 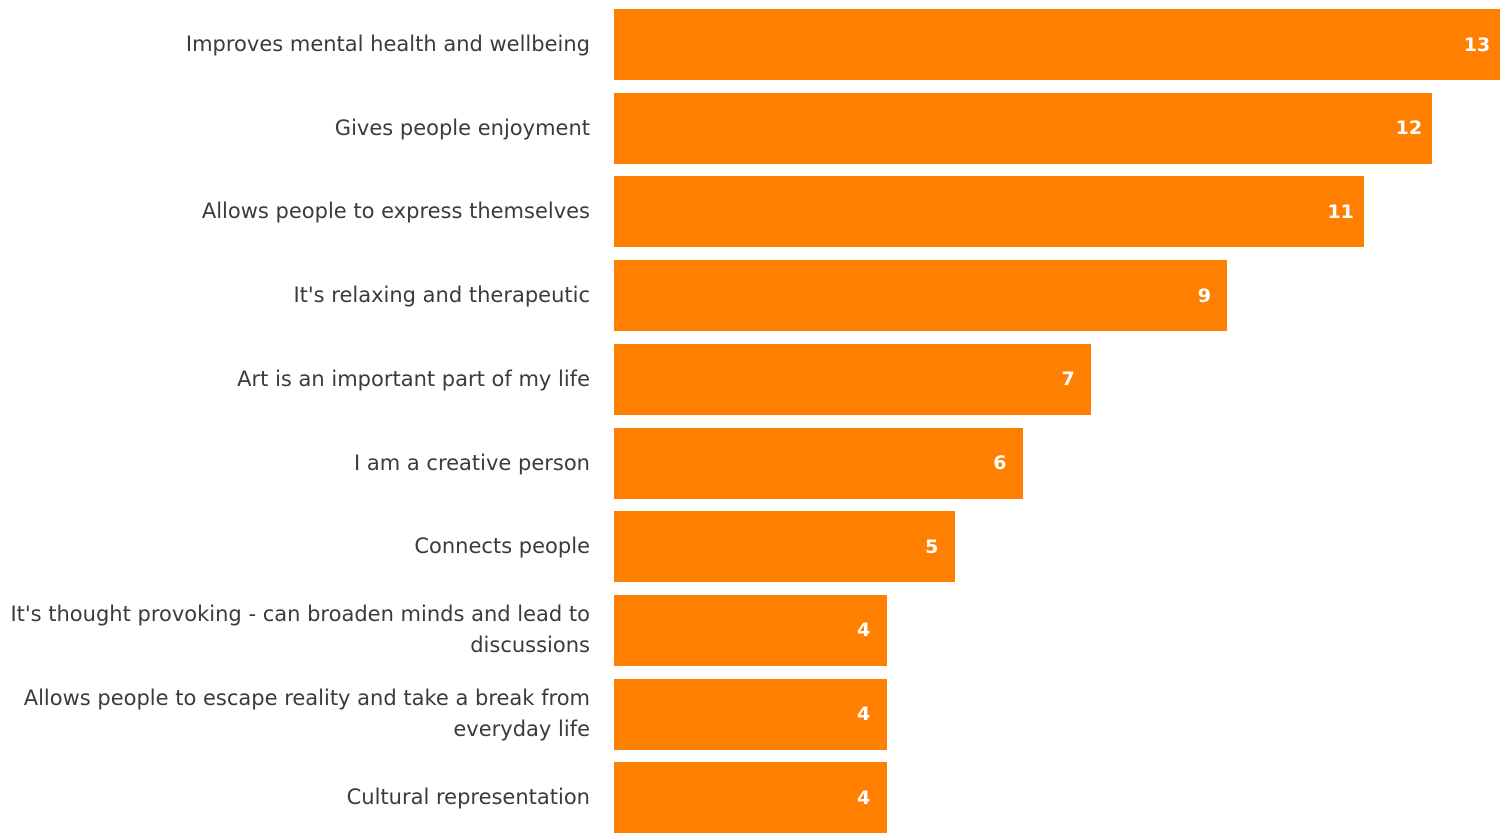 What do you see at coordinates (441, 295) in the screenshot?
I see `category-label: It's relaxing and therapeutic` at bounding box center [441, 295].